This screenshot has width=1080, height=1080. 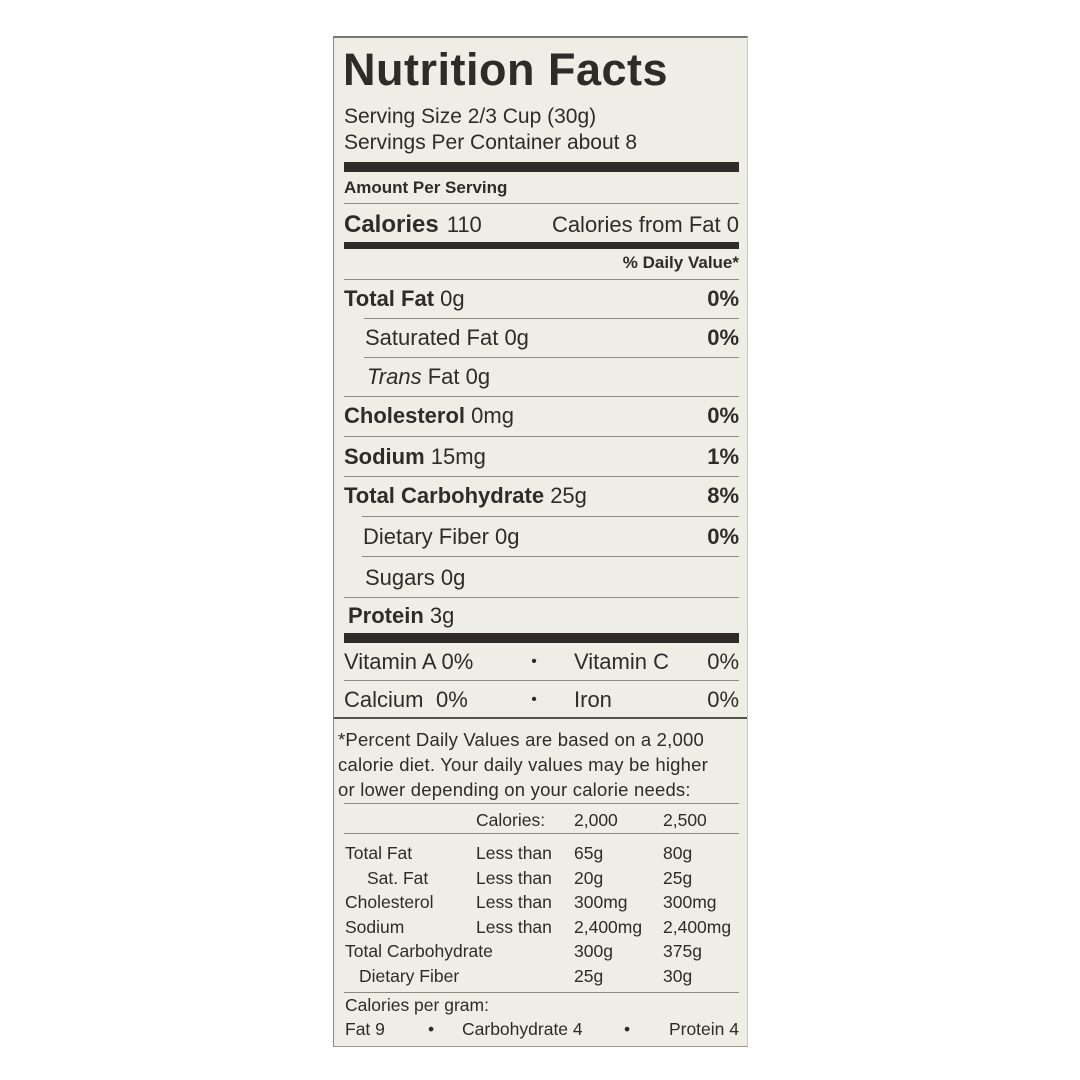 What do you see at coordinates (522, 1029) in the screenshot?
I see `carbohydrate-per-gram: Carbohydrate 4` at bounding box center [522, 1029].